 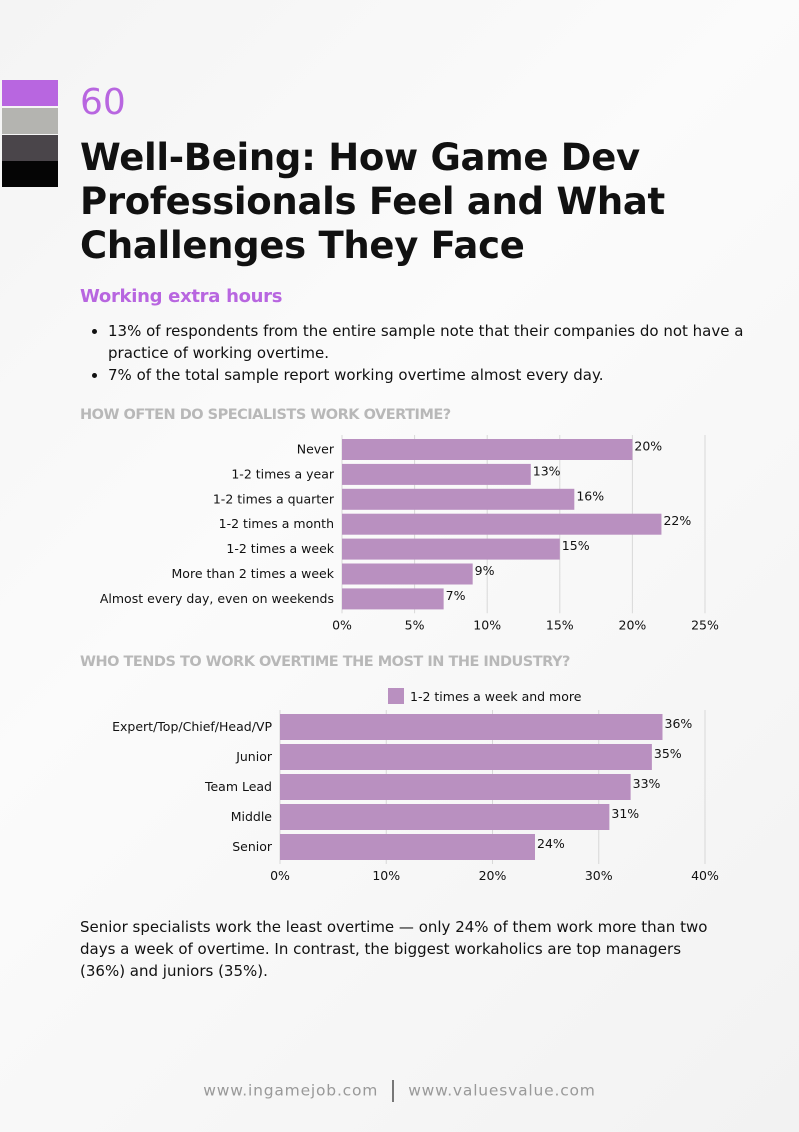 I want to click on footer-link-valuesvalue: www.valuesvalue.com, so click(x=502, y=1090).